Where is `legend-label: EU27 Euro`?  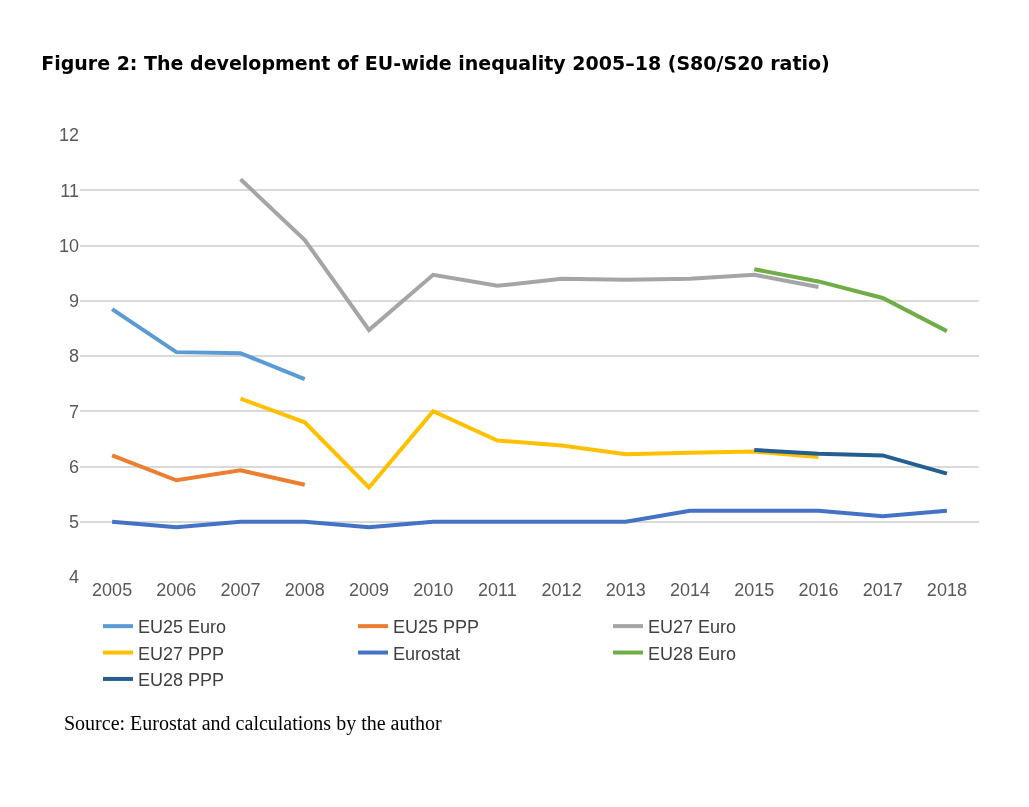
legend-label: EU27 Euro is located at coordinates (692, 627).